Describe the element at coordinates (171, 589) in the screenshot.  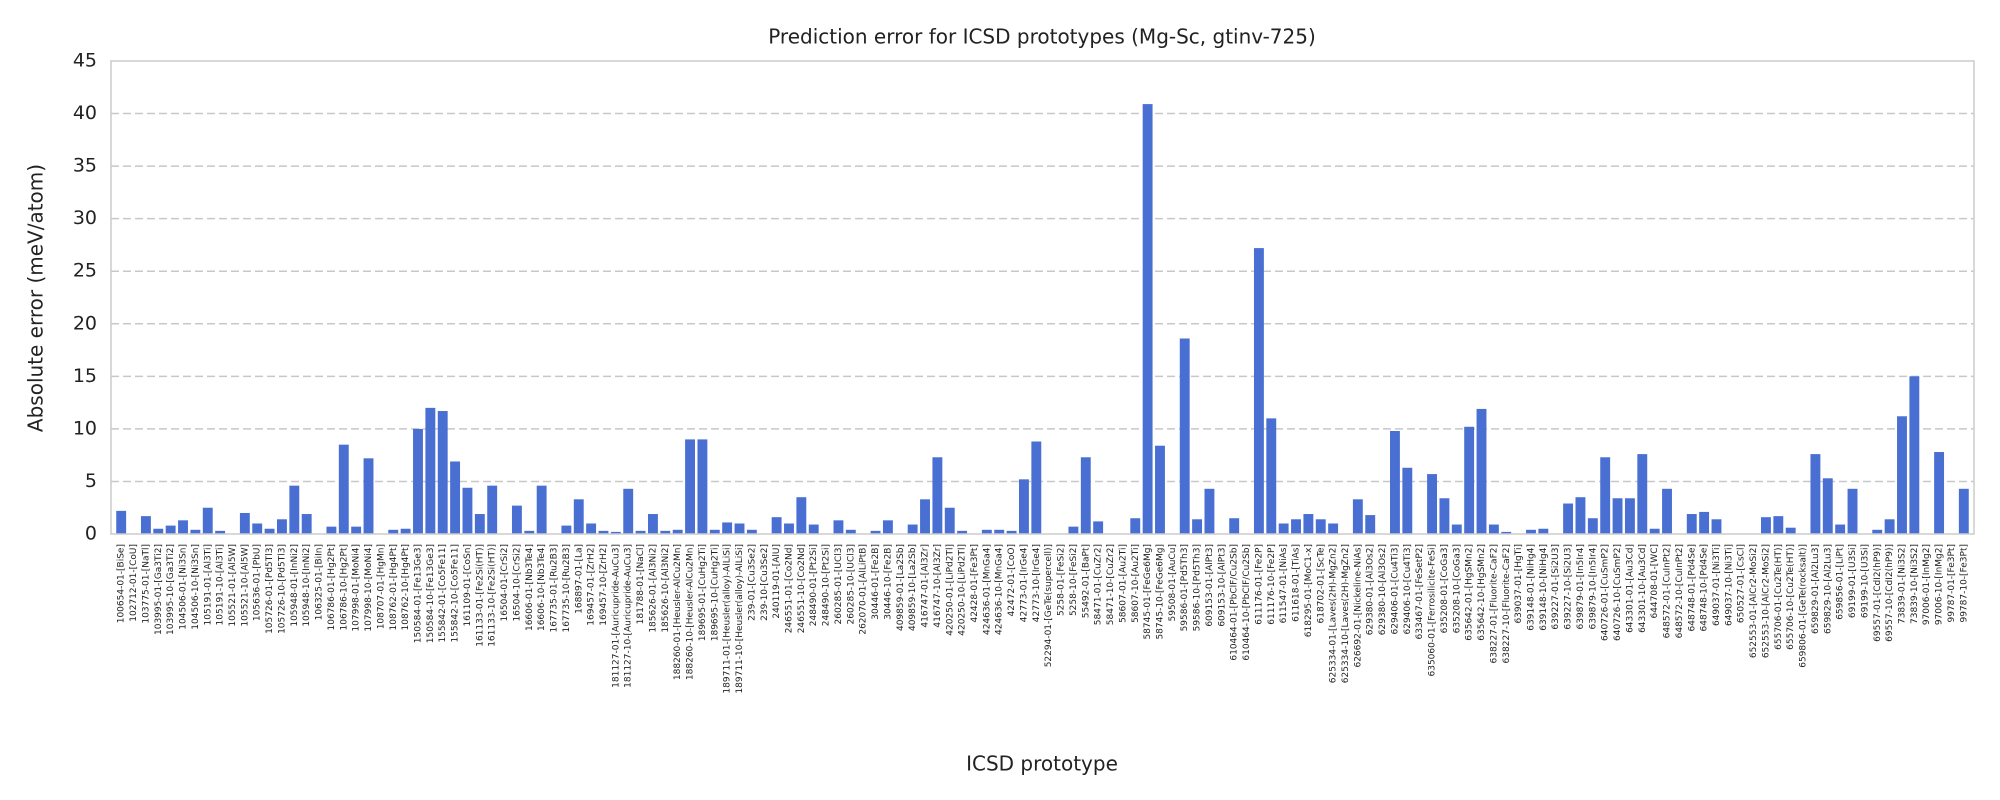
I see `x-tick-label: 103995-10-[Ga3Ti2]` at that location.